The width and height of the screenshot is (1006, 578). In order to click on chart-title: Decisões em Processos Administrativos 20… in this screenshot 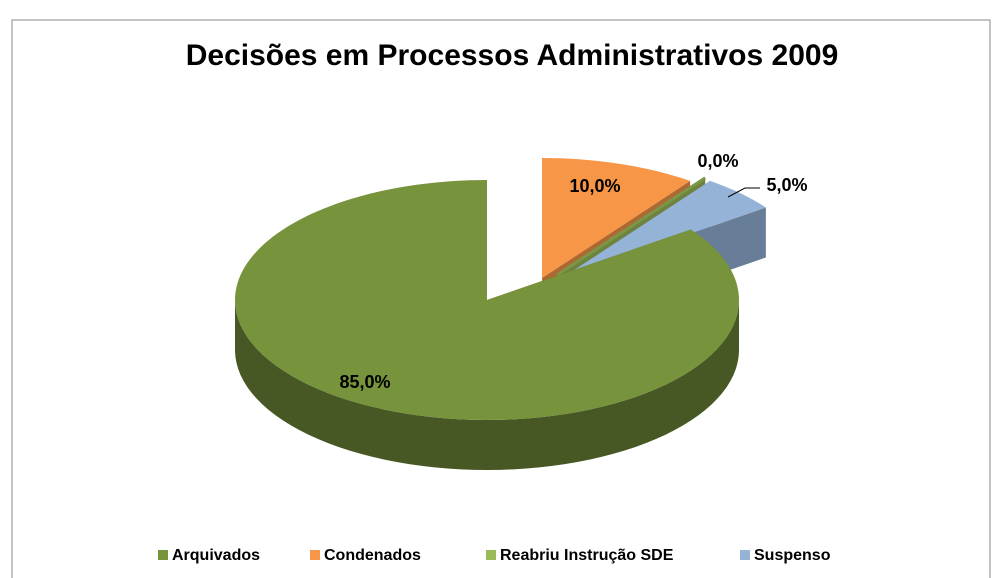, I will do `click(512, 55)`.